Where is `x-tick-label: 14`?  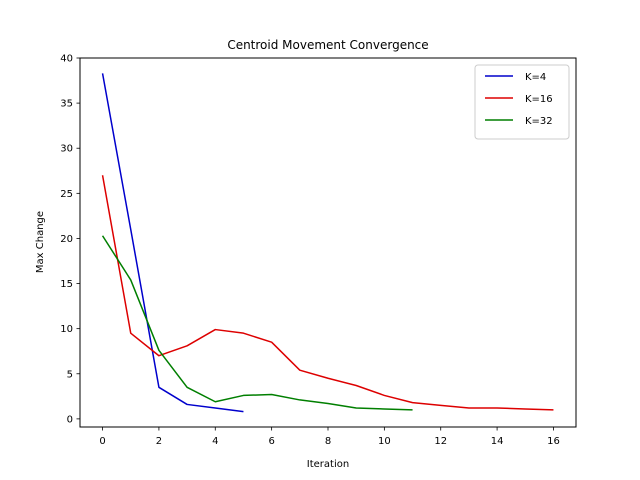 x-tick-label: 14 is located at coordinates (497, 441).